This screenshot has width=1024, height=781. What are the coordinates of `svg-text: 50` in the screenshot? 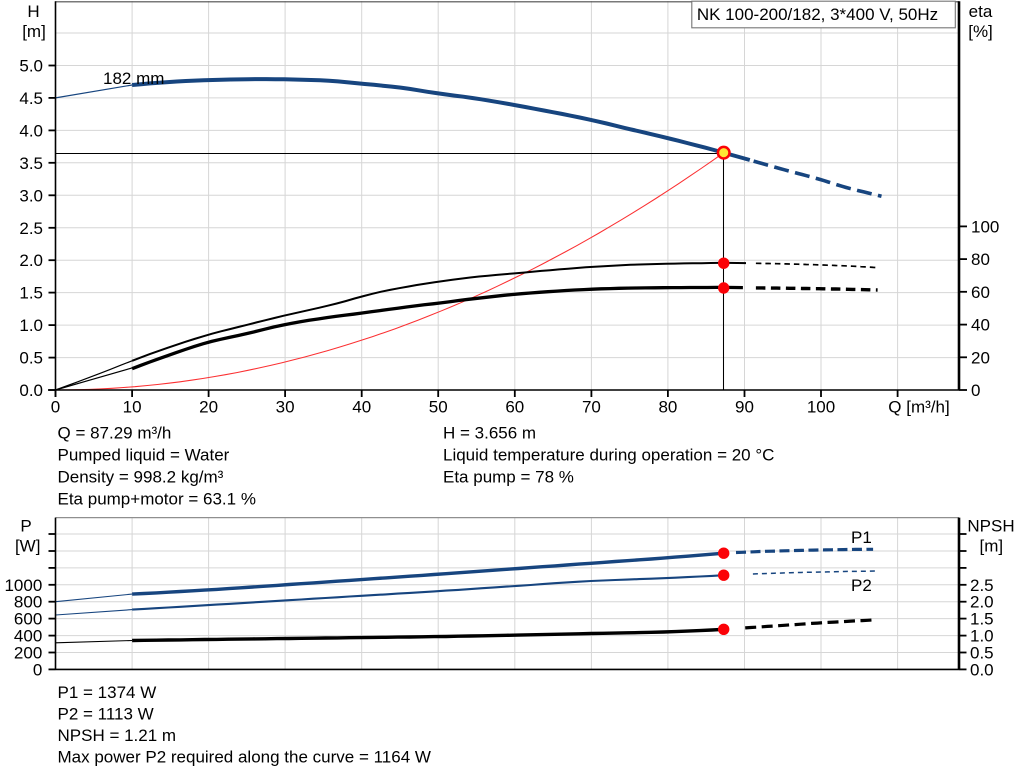 It's located at (438, 407).